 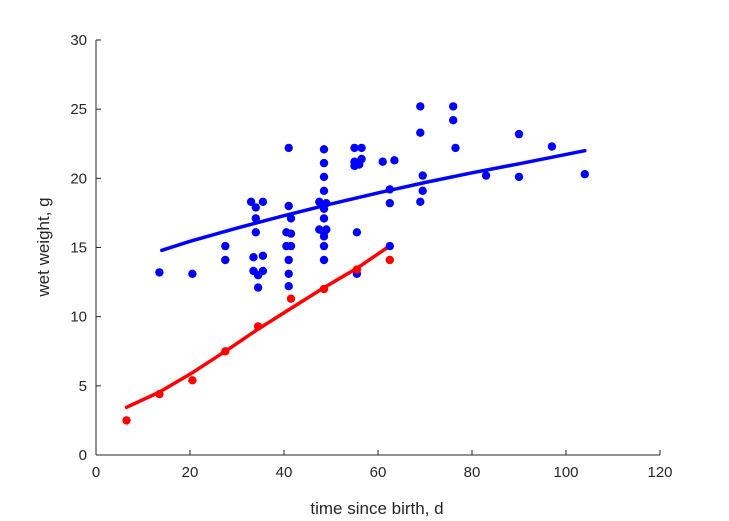 I want to click on y-axis-label: wet weight, g, so click(x=43, y=247).